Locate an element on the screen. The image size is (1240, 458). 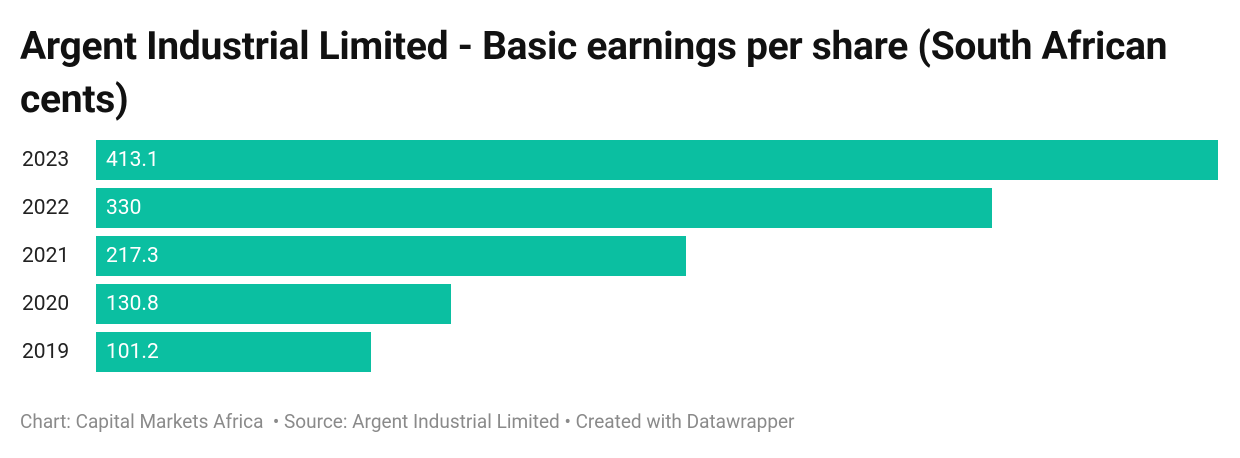
data-label: 101.2 is located at coordinates (132, 352).